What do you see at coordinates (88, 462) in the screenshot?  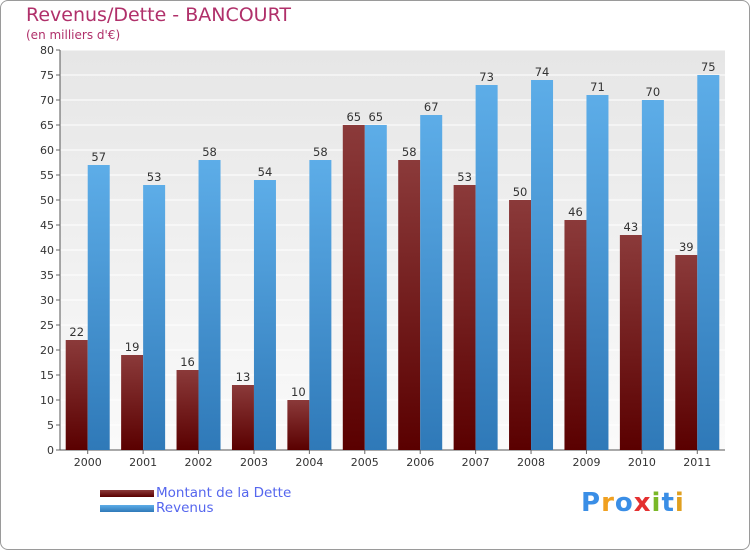 I see `x-tick-label: 2000` at bounding box center [88, 462].